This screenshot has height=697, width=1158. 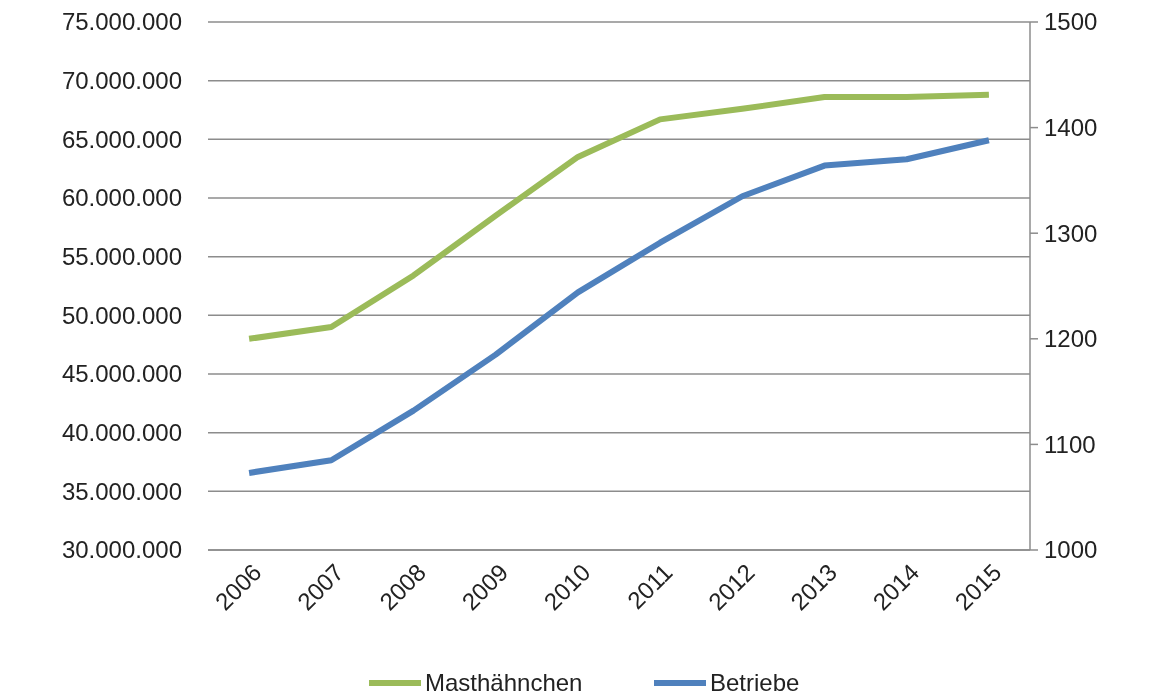 What do you see at coordinates (121, 433) in the screenshot?
I see `y-tick-label: 40.000.000` at bounding box center [121, 433].